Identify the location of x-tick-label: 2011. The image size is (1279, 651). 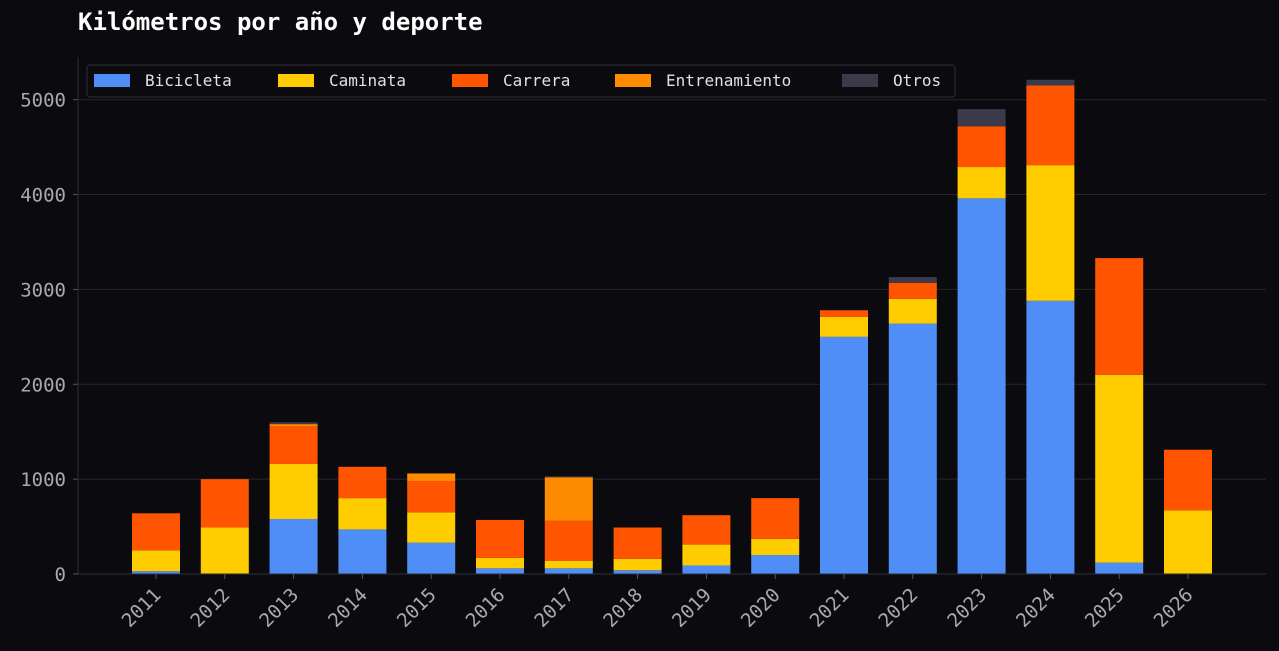
(142, 608).